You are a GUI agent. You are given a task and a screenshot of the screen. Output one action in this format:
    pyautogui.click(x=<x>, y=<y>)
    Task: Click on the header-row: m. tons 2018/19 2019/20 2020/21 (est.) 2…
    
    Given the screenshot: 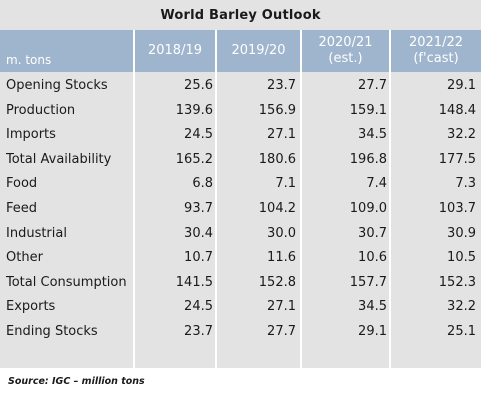 What is the action you would take?
    pyautogui.click(x=240, y=51)
    